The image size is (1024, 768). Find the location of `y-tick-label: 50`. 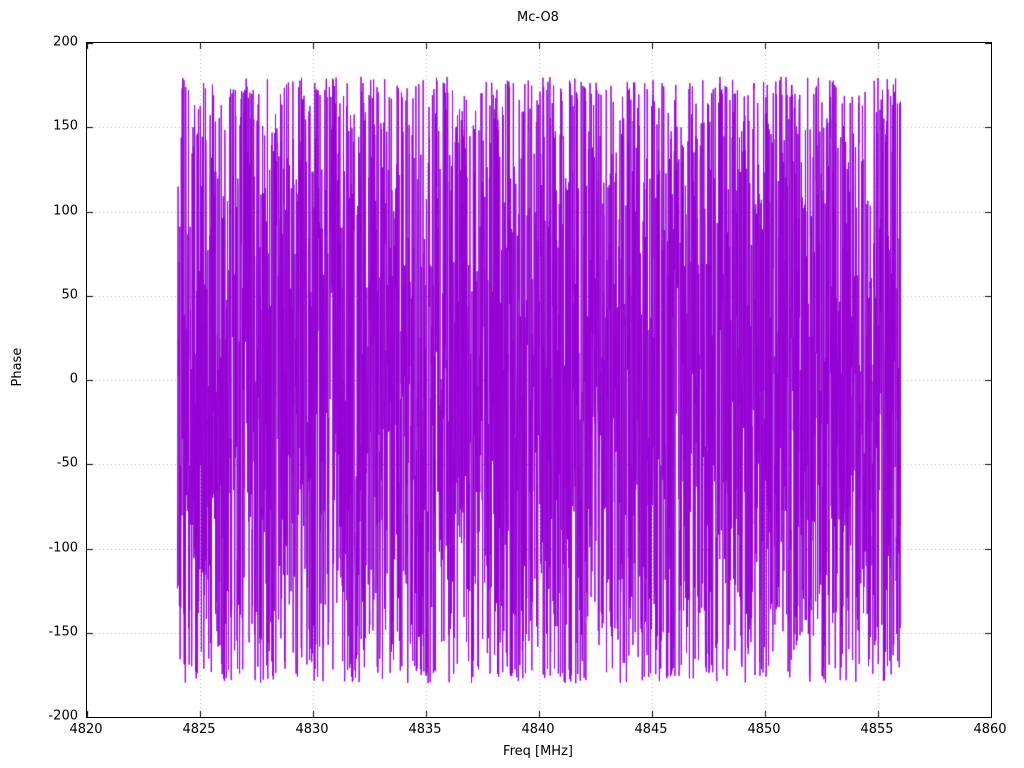

y-tick-label: 50 is located at coordinates (69, 295).